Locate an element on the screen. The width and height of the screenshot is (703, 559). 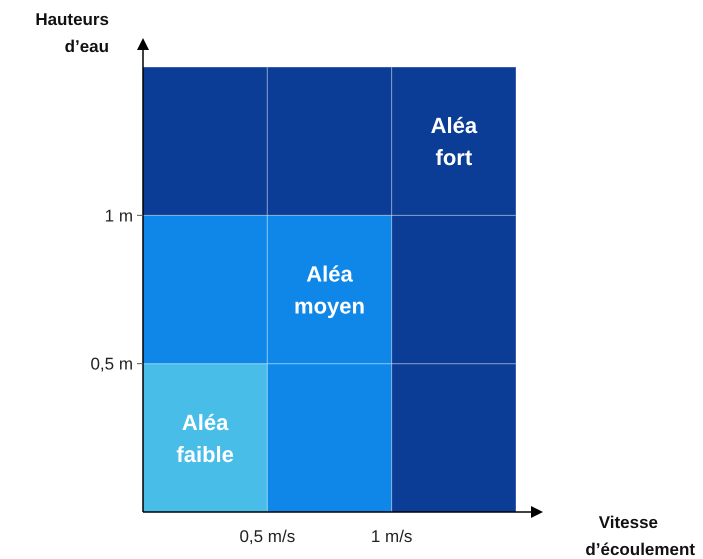
annotation: Aléa faible is located at coordinates (205, 438).